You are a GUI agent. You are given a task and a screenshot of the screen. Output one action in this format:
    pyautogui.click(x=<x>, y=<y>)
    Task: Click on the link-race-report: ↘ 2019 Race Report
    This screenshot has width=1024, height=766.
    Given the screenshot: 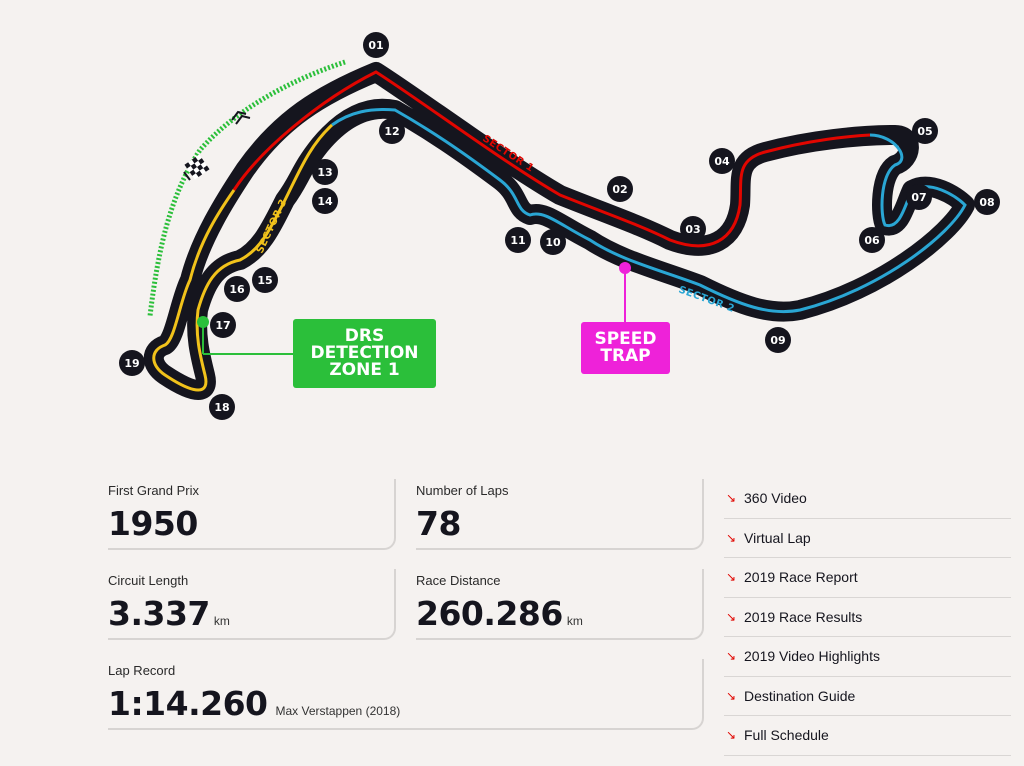 What is the action you would take?
    pyautogui.click(x=867, y=578)
    